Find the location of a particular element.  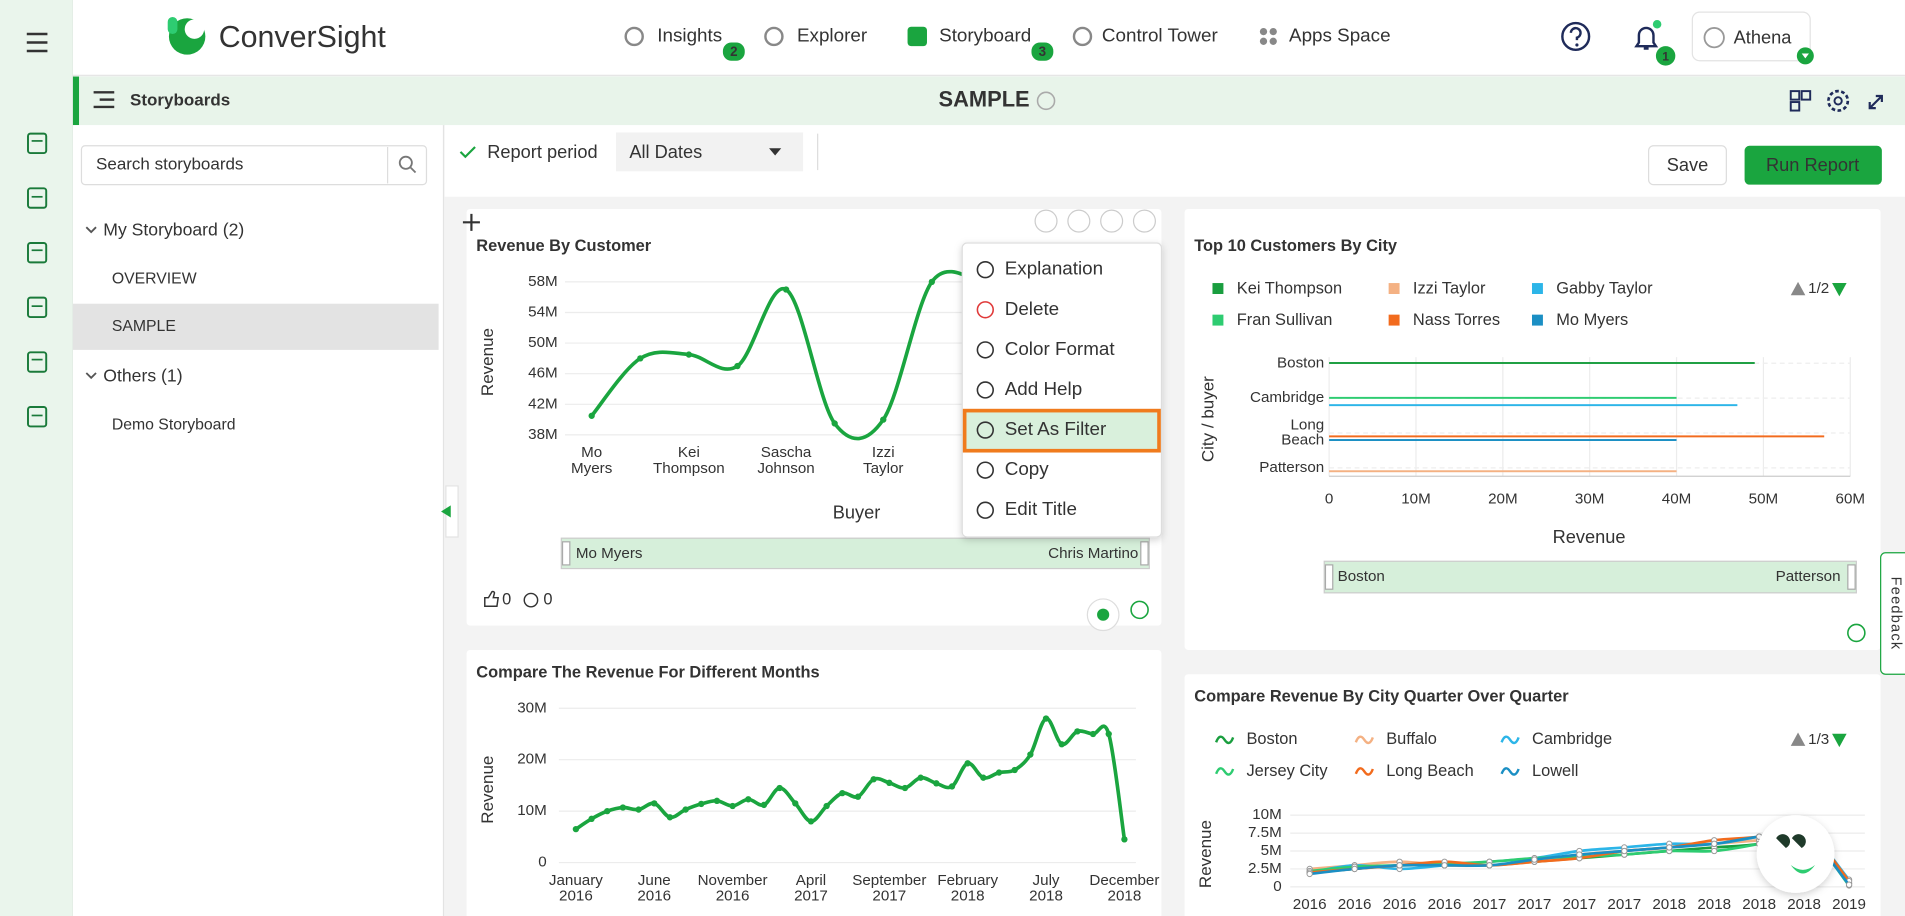

nav-item: Control Tower is located at coordinates (1160, 34).